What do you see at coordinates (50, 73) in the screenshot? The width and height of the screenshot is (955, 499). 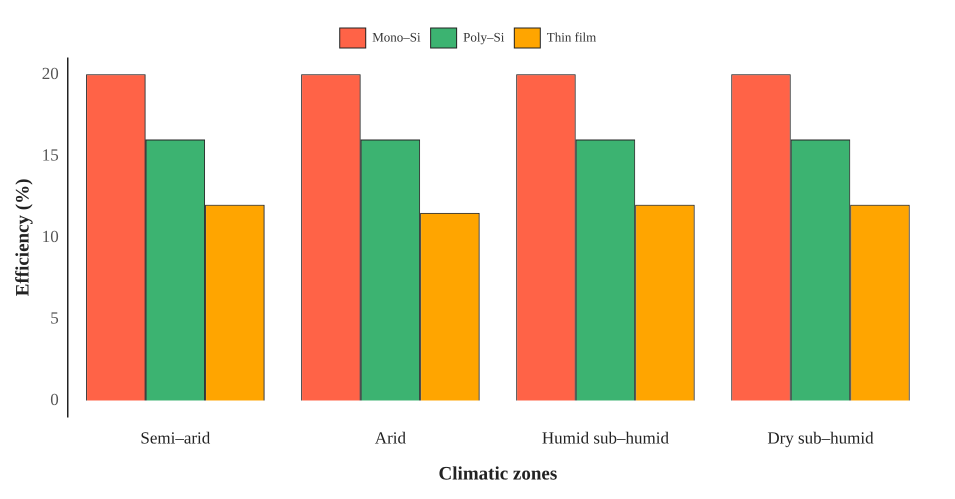 I see `y-tick-label: 20` at bounding box center [50, 73].